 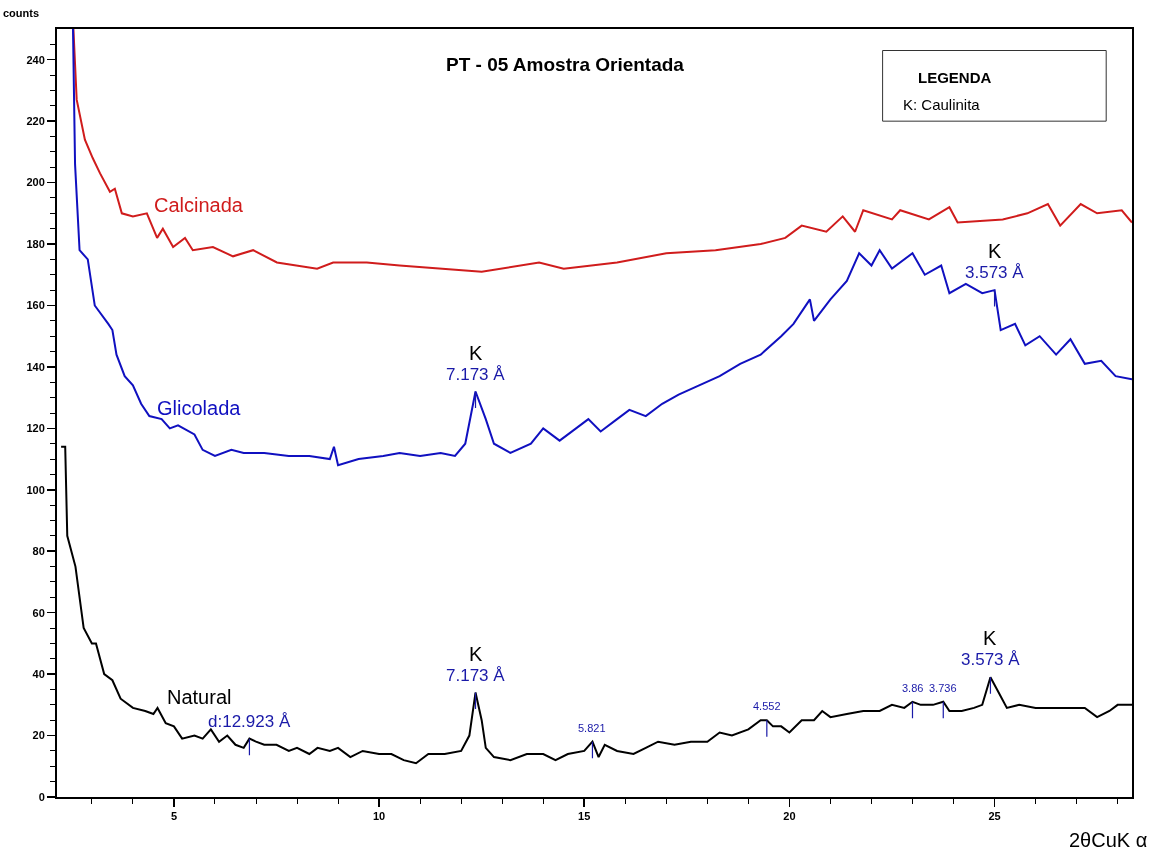 I want to click on annotation: 4.552, so click(x=767, y=706).